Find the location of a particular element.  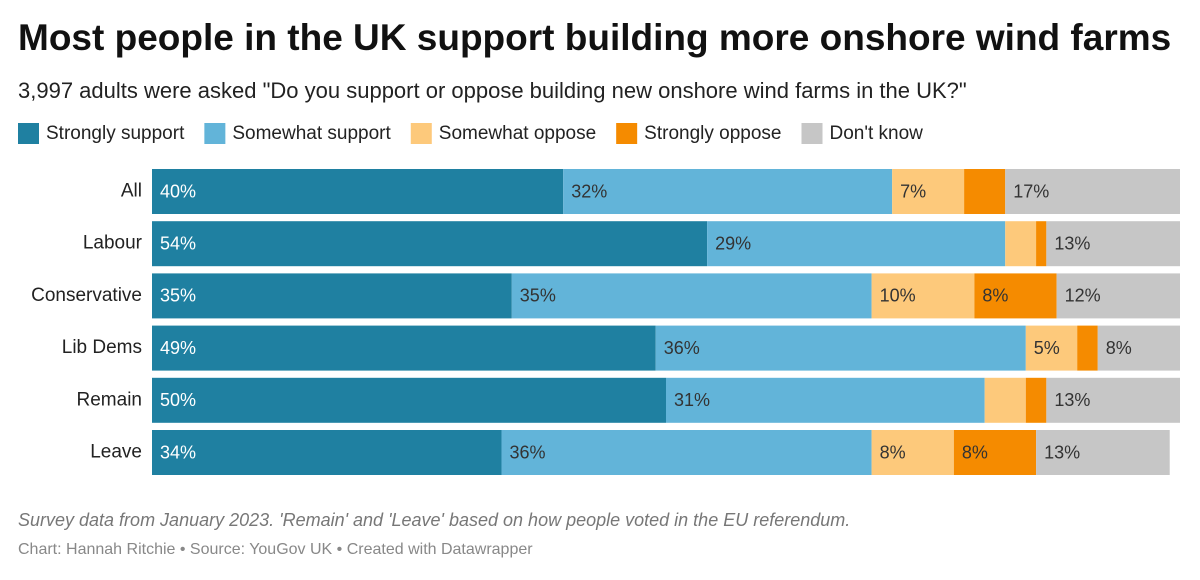

value-label: 31% is located at coordinates (692, 400).